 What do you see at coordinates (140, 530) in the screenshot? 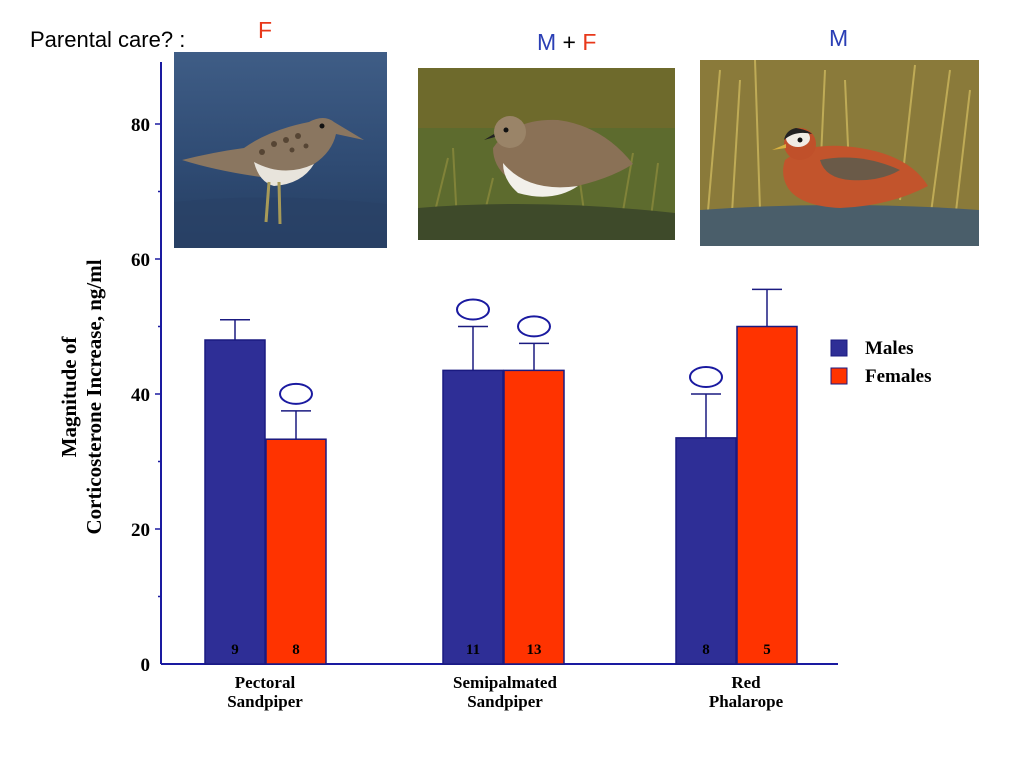
I see `y-tick-label: 20` at bounding box center [140, 530].